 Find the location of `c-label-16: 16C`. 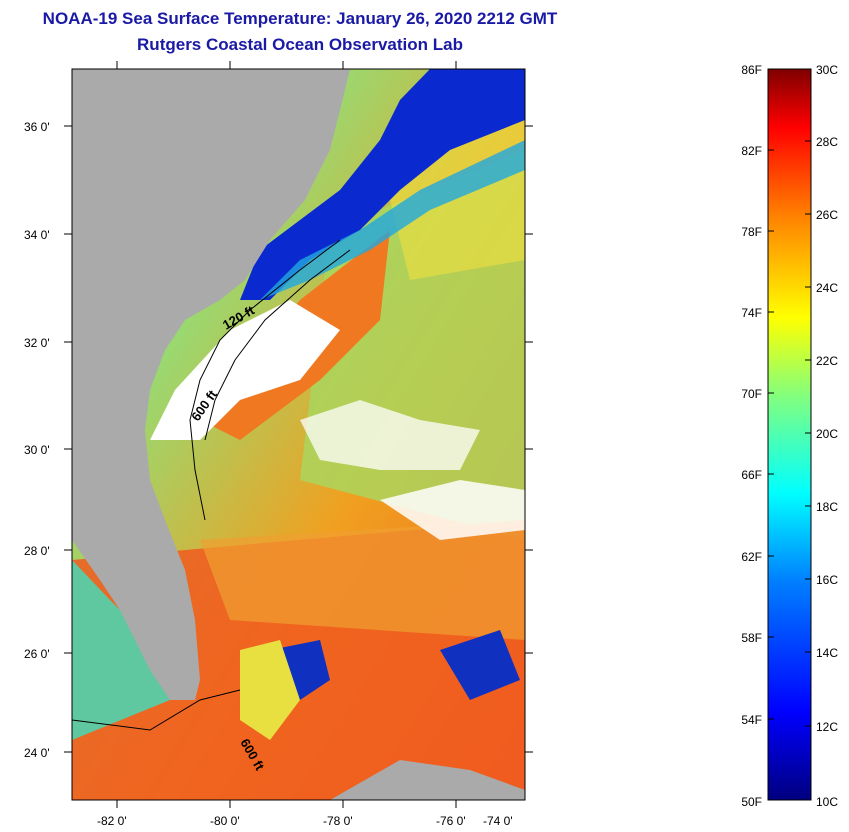

c-label-16: 16C is located at coordinates (827, 580).